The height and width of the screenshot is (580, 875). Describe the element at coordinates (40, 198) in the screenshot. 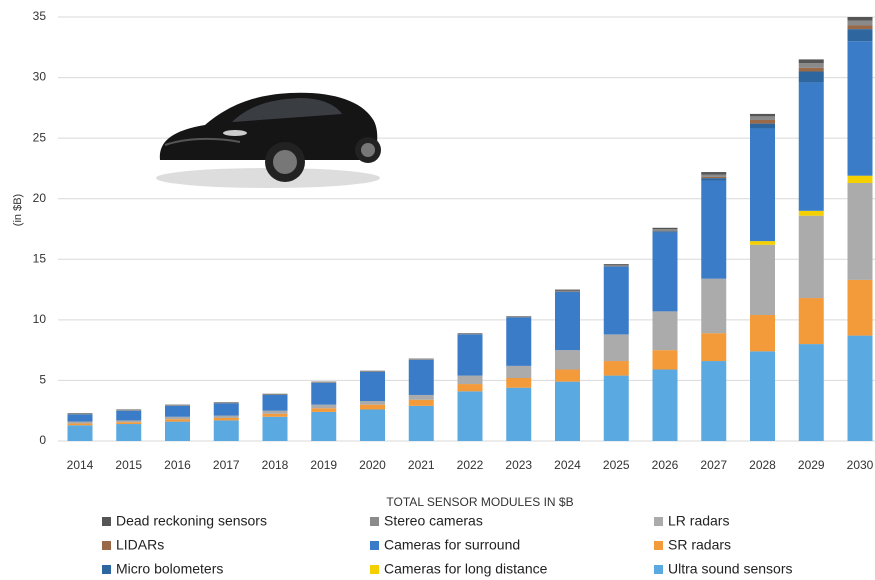

I see `y-tick-label: 20` at that location.